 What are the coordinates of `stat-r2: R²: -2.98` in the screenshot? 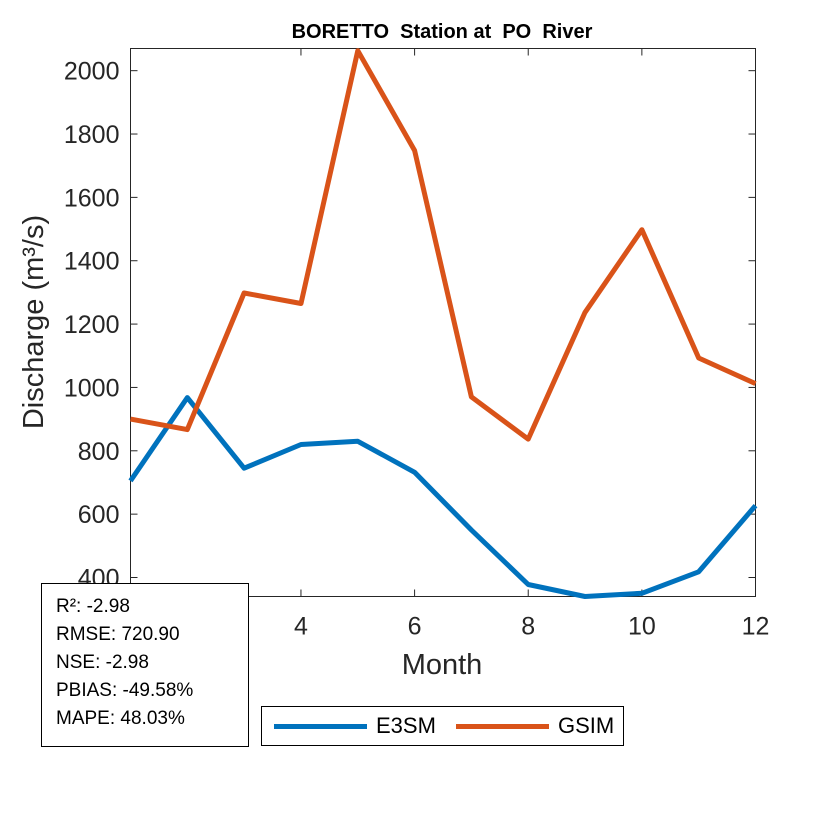 It's located at (93, 606).